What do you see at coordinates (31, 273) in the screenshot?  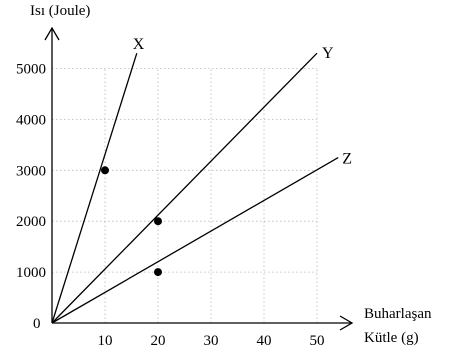 I see `y-tick-label-1000: 1000` at bounding box center [31, 273].